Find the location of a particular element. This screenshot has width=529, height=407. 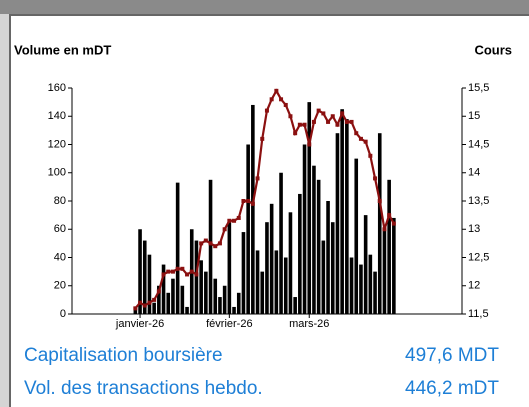

y2-tick-label: 12 is located at coordinates (474, 286).